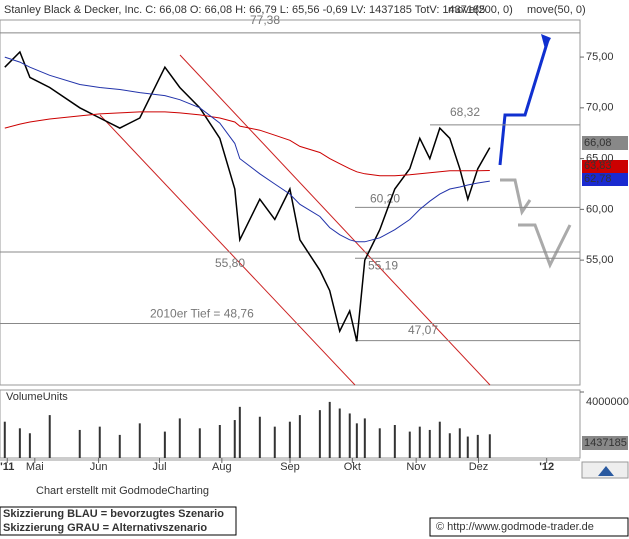 The width and height of the screenshot is (629, 539). I want to click on moving-average, so click(247, 144).